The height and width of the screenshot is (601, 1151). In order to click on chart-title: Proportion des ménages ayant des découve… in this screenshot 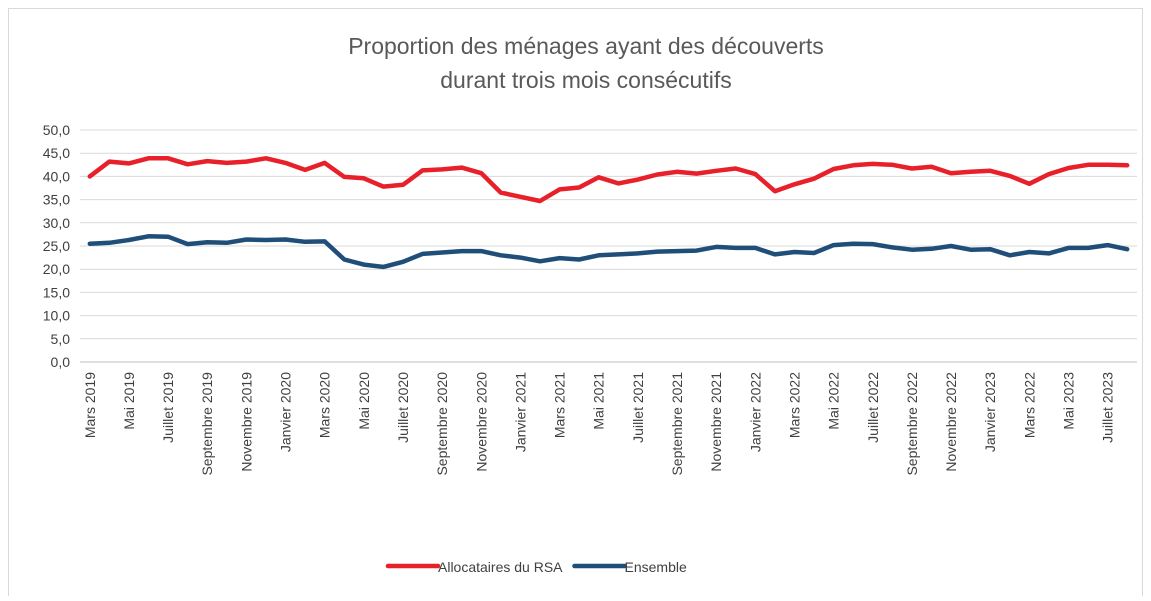, I will do `click(586, 46)`.